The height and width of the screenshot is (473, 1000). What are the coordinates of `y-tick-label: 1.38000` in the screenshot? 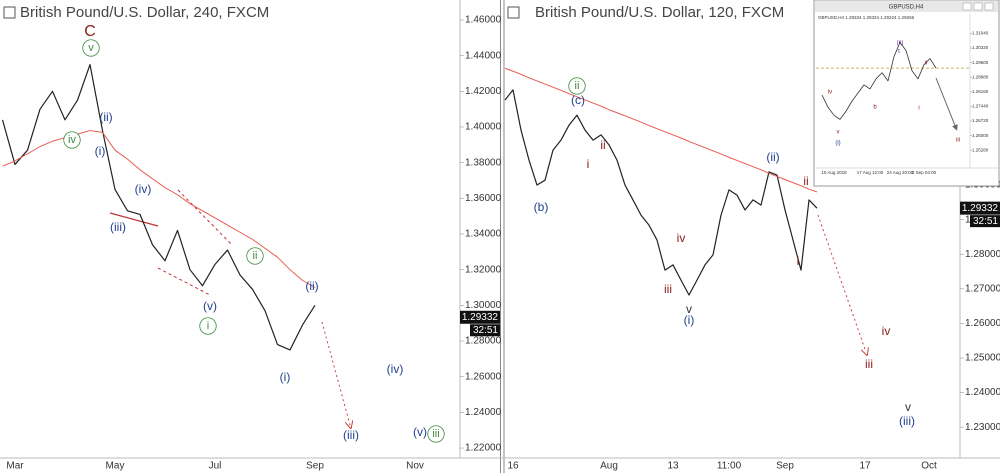 It's located at (483, 162).